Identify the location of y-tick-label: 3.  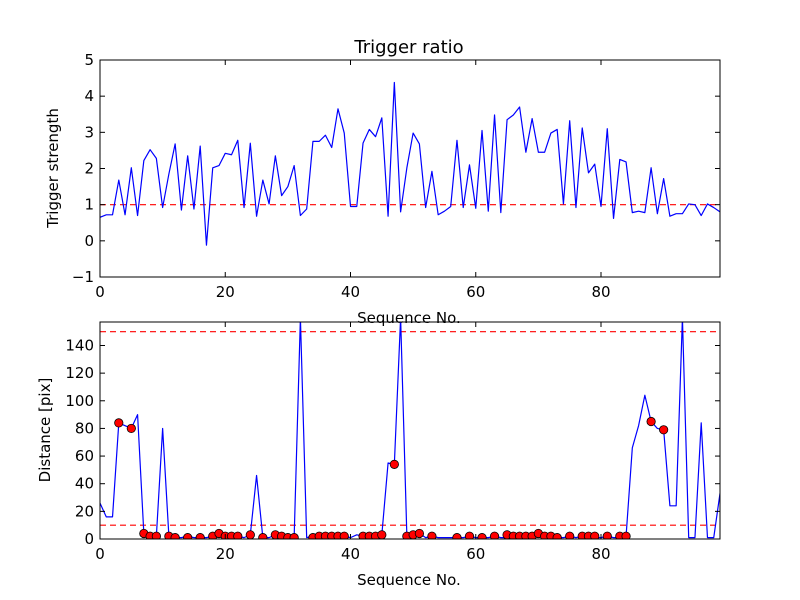
(89, 132).